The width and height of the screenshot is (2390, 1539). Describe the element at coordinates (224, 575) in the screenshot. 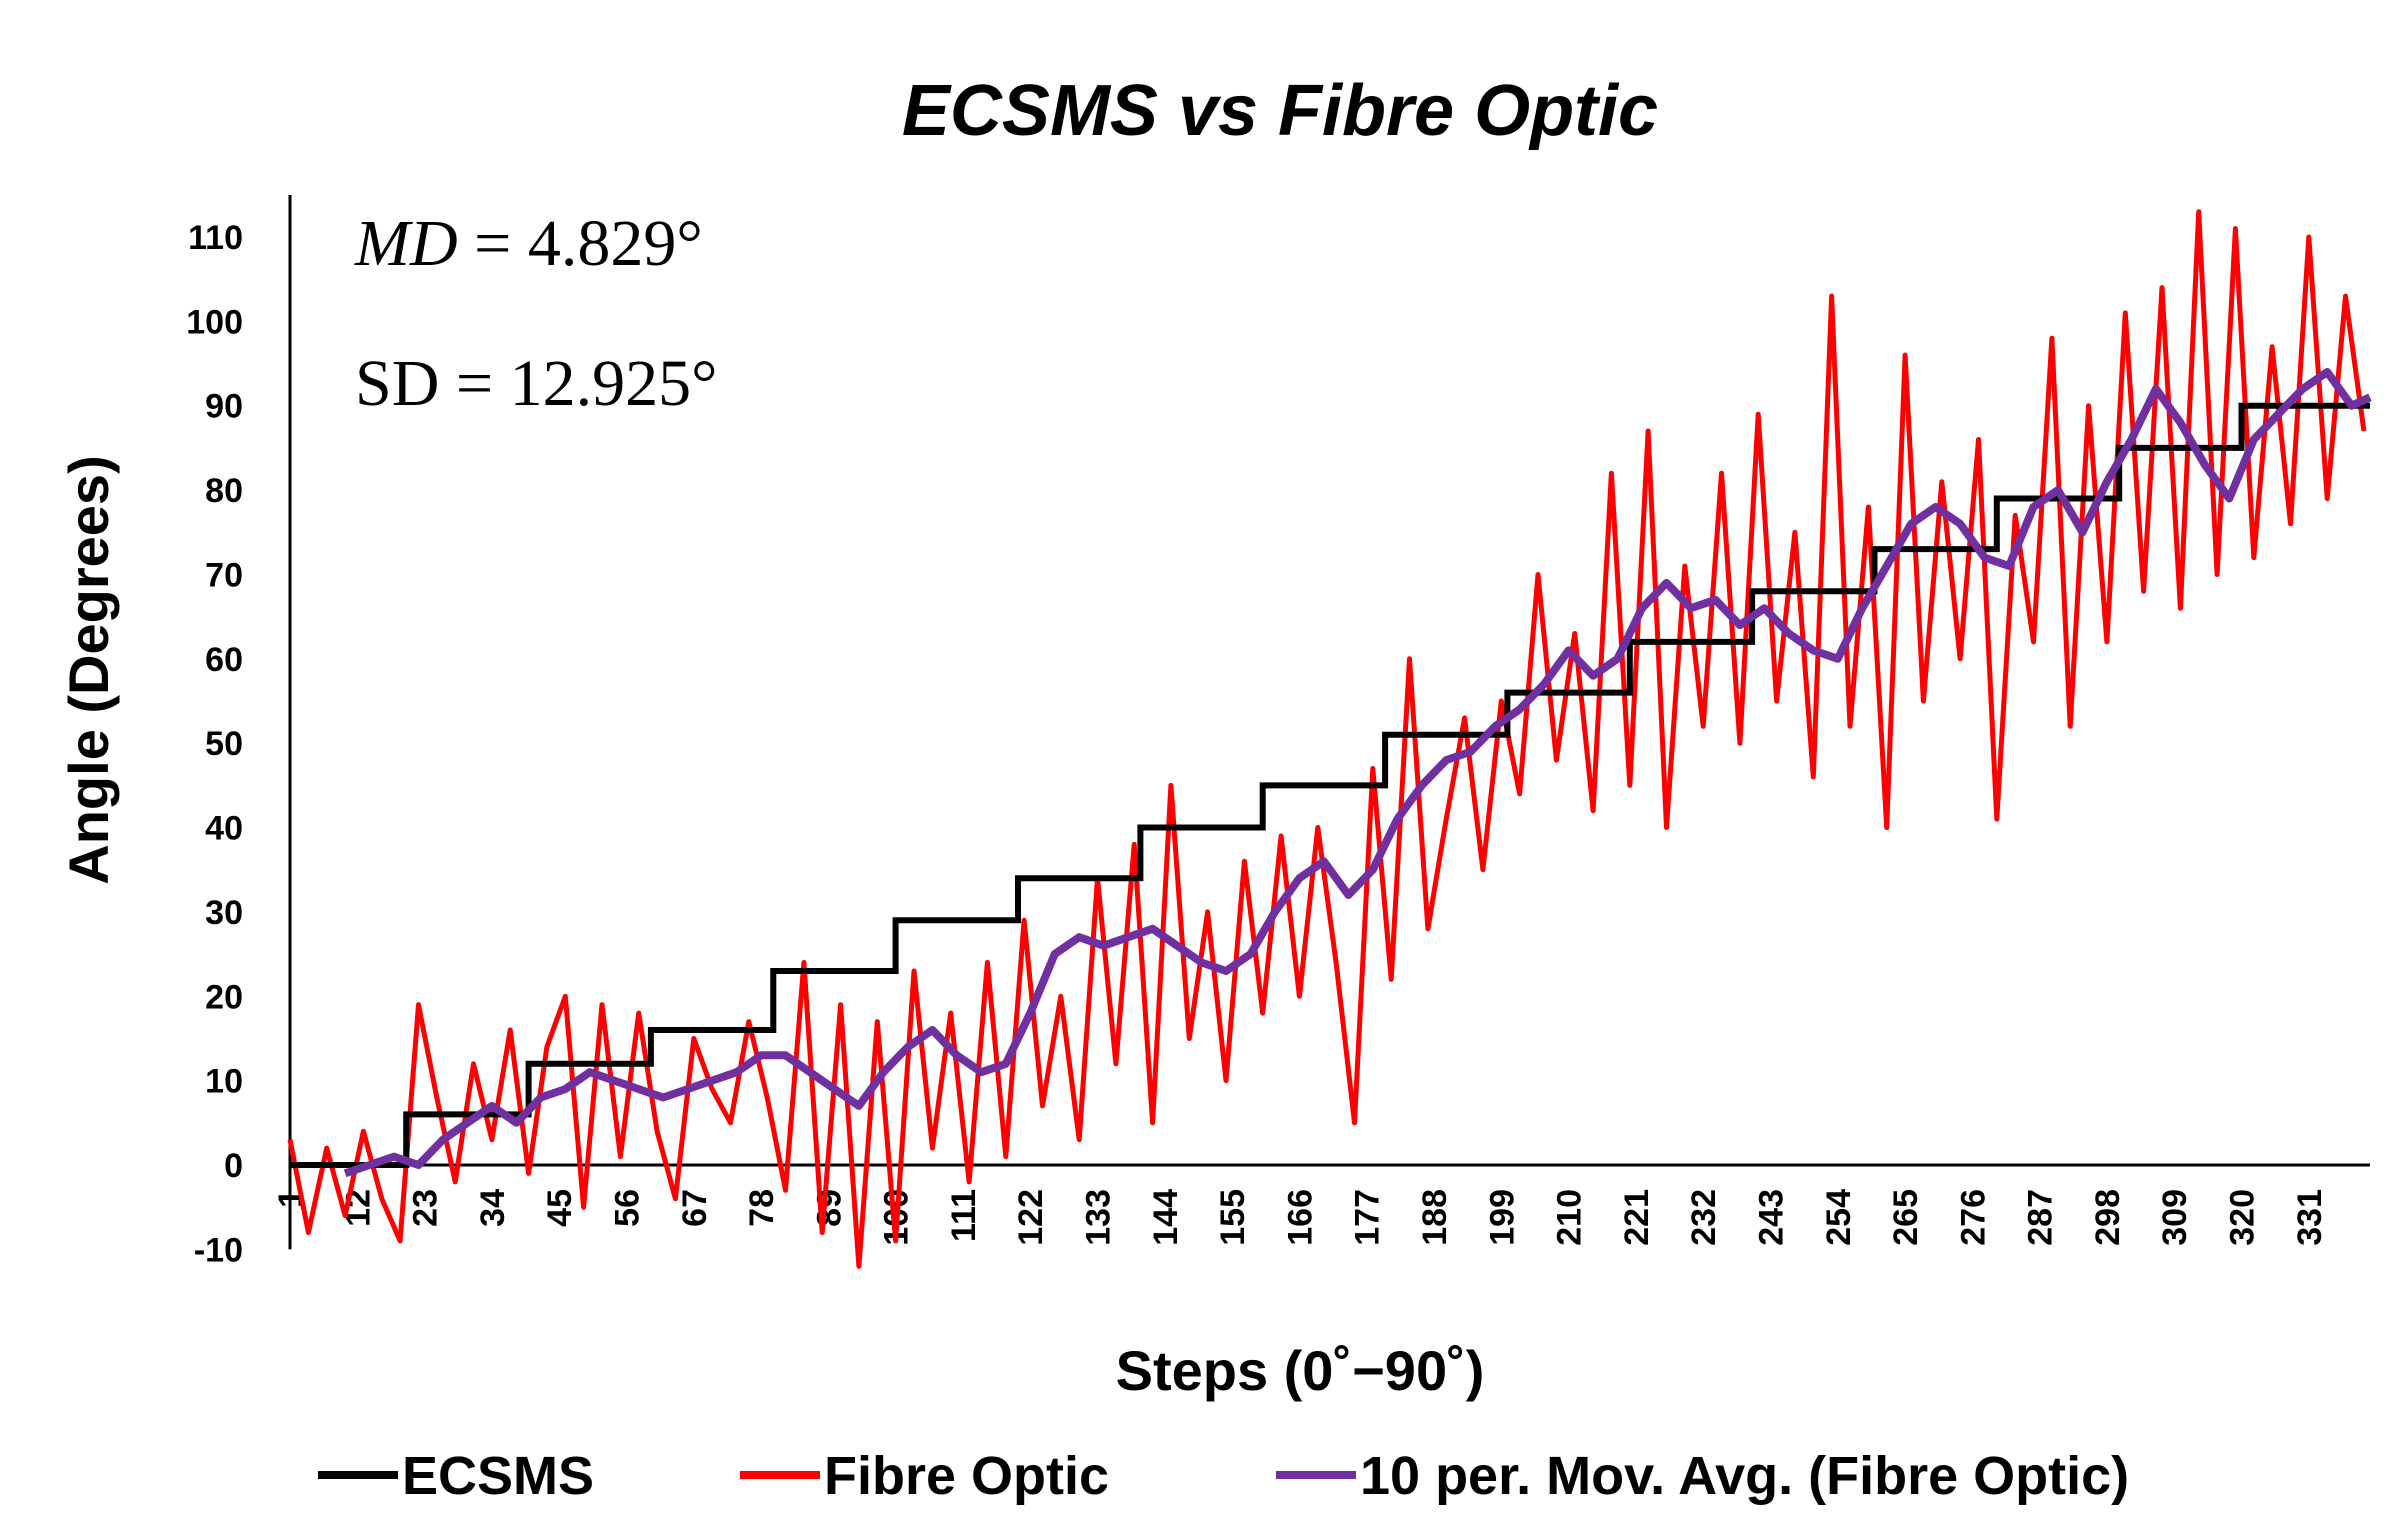

I see `y-tick-label: 70` at that location.